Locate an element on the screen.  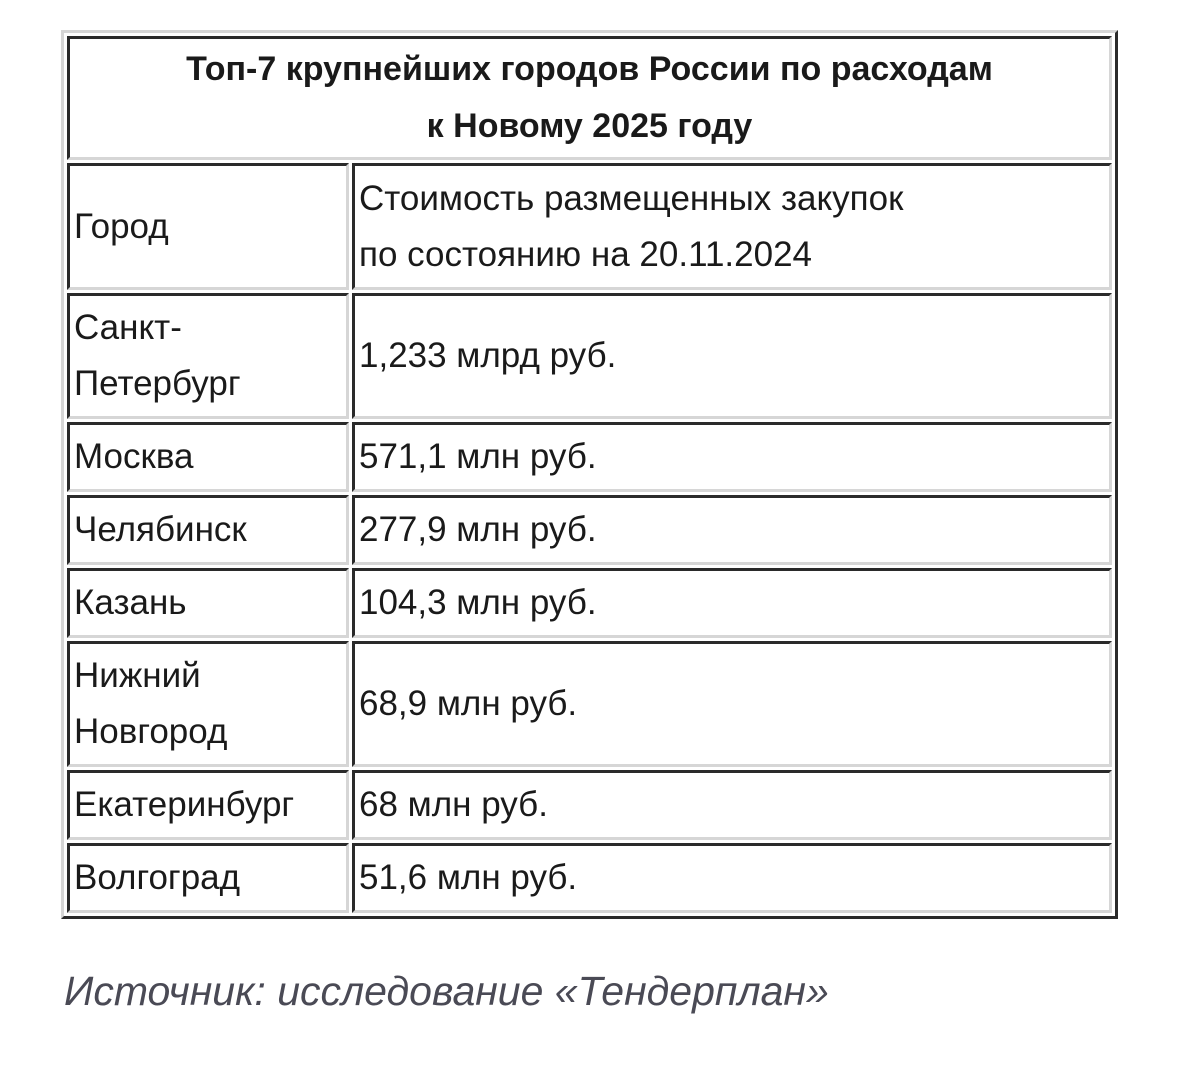
city-cell: Нижний Новгород is located at coordinates (208, 704).